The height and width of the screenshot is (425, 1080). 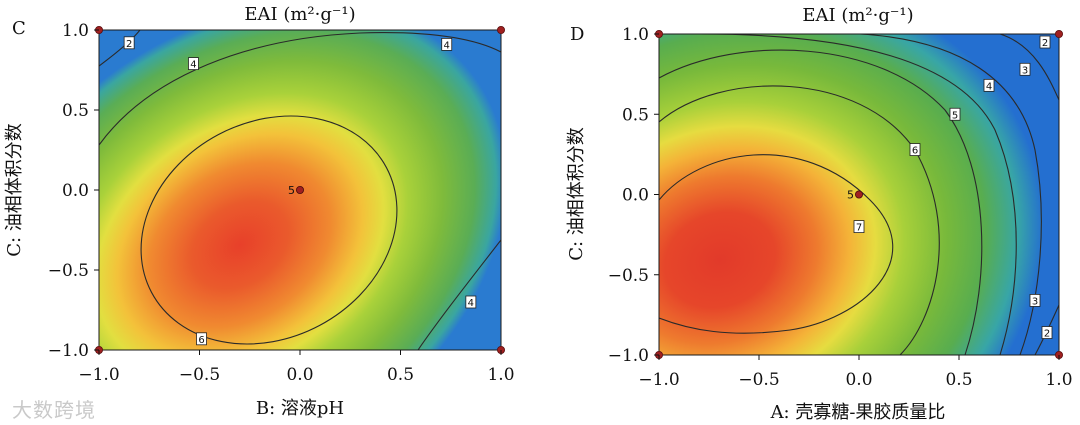 What do you see at coordinates (19, 28) in the screenshot?
I see `panel-label-c: C` at bounding box center [19, 28].